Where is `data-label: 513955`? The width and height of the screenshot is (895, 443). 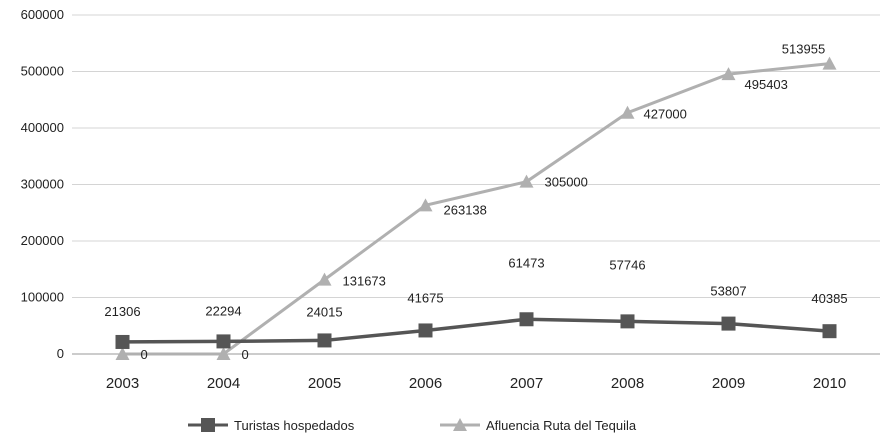 data-label: 513955 is located at coordinates (803, 49).